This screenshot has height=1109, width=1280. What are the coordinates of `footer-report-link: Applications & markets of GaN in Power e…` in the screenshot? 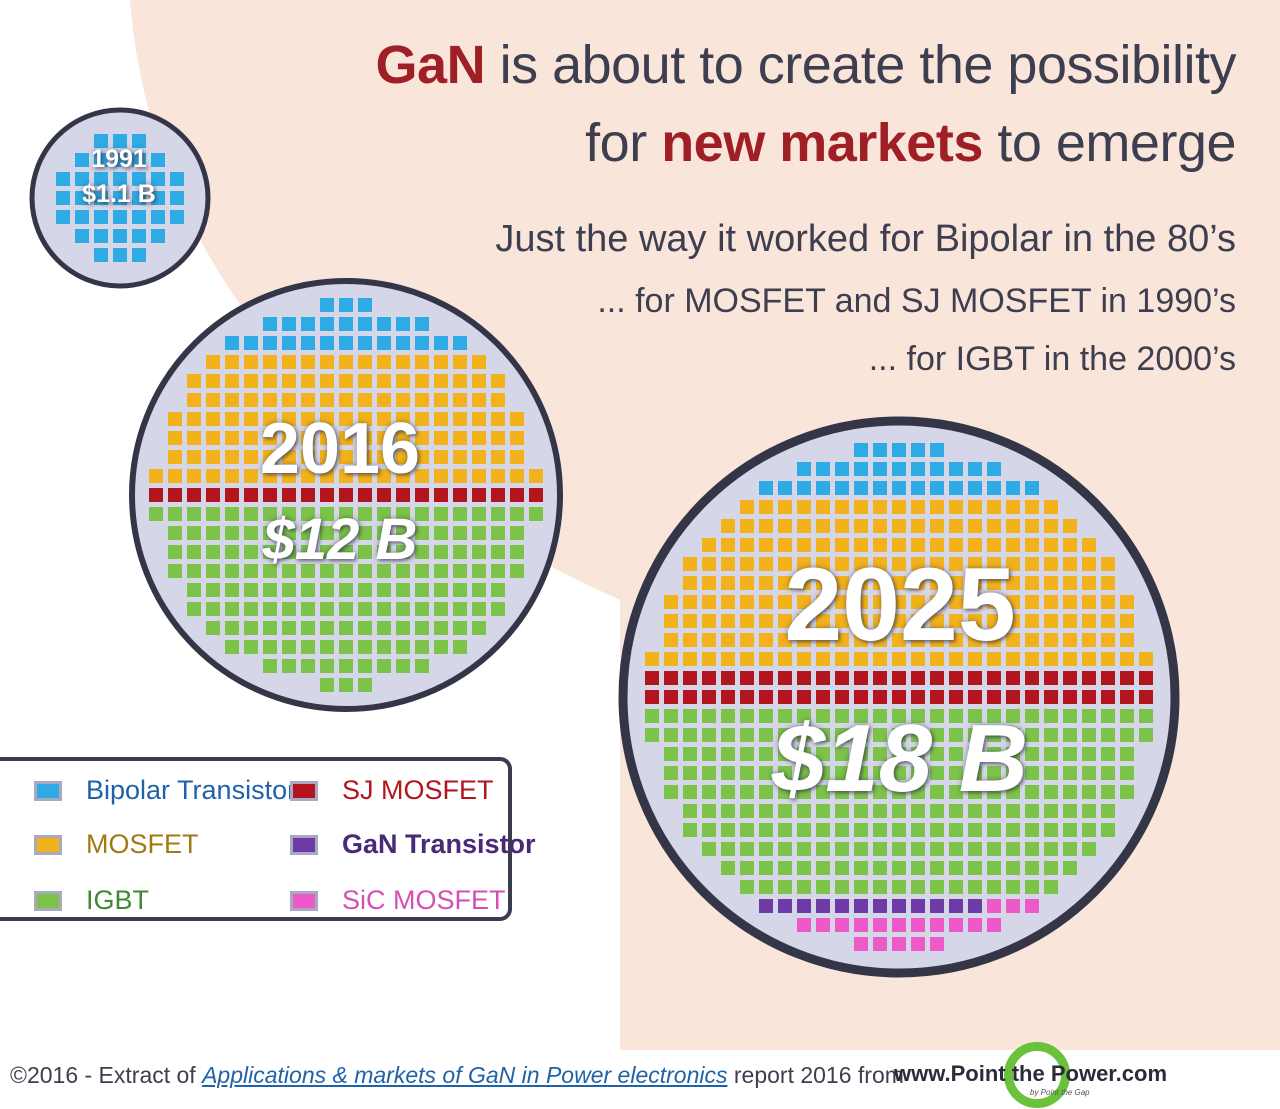 It's located at (465, 1075).